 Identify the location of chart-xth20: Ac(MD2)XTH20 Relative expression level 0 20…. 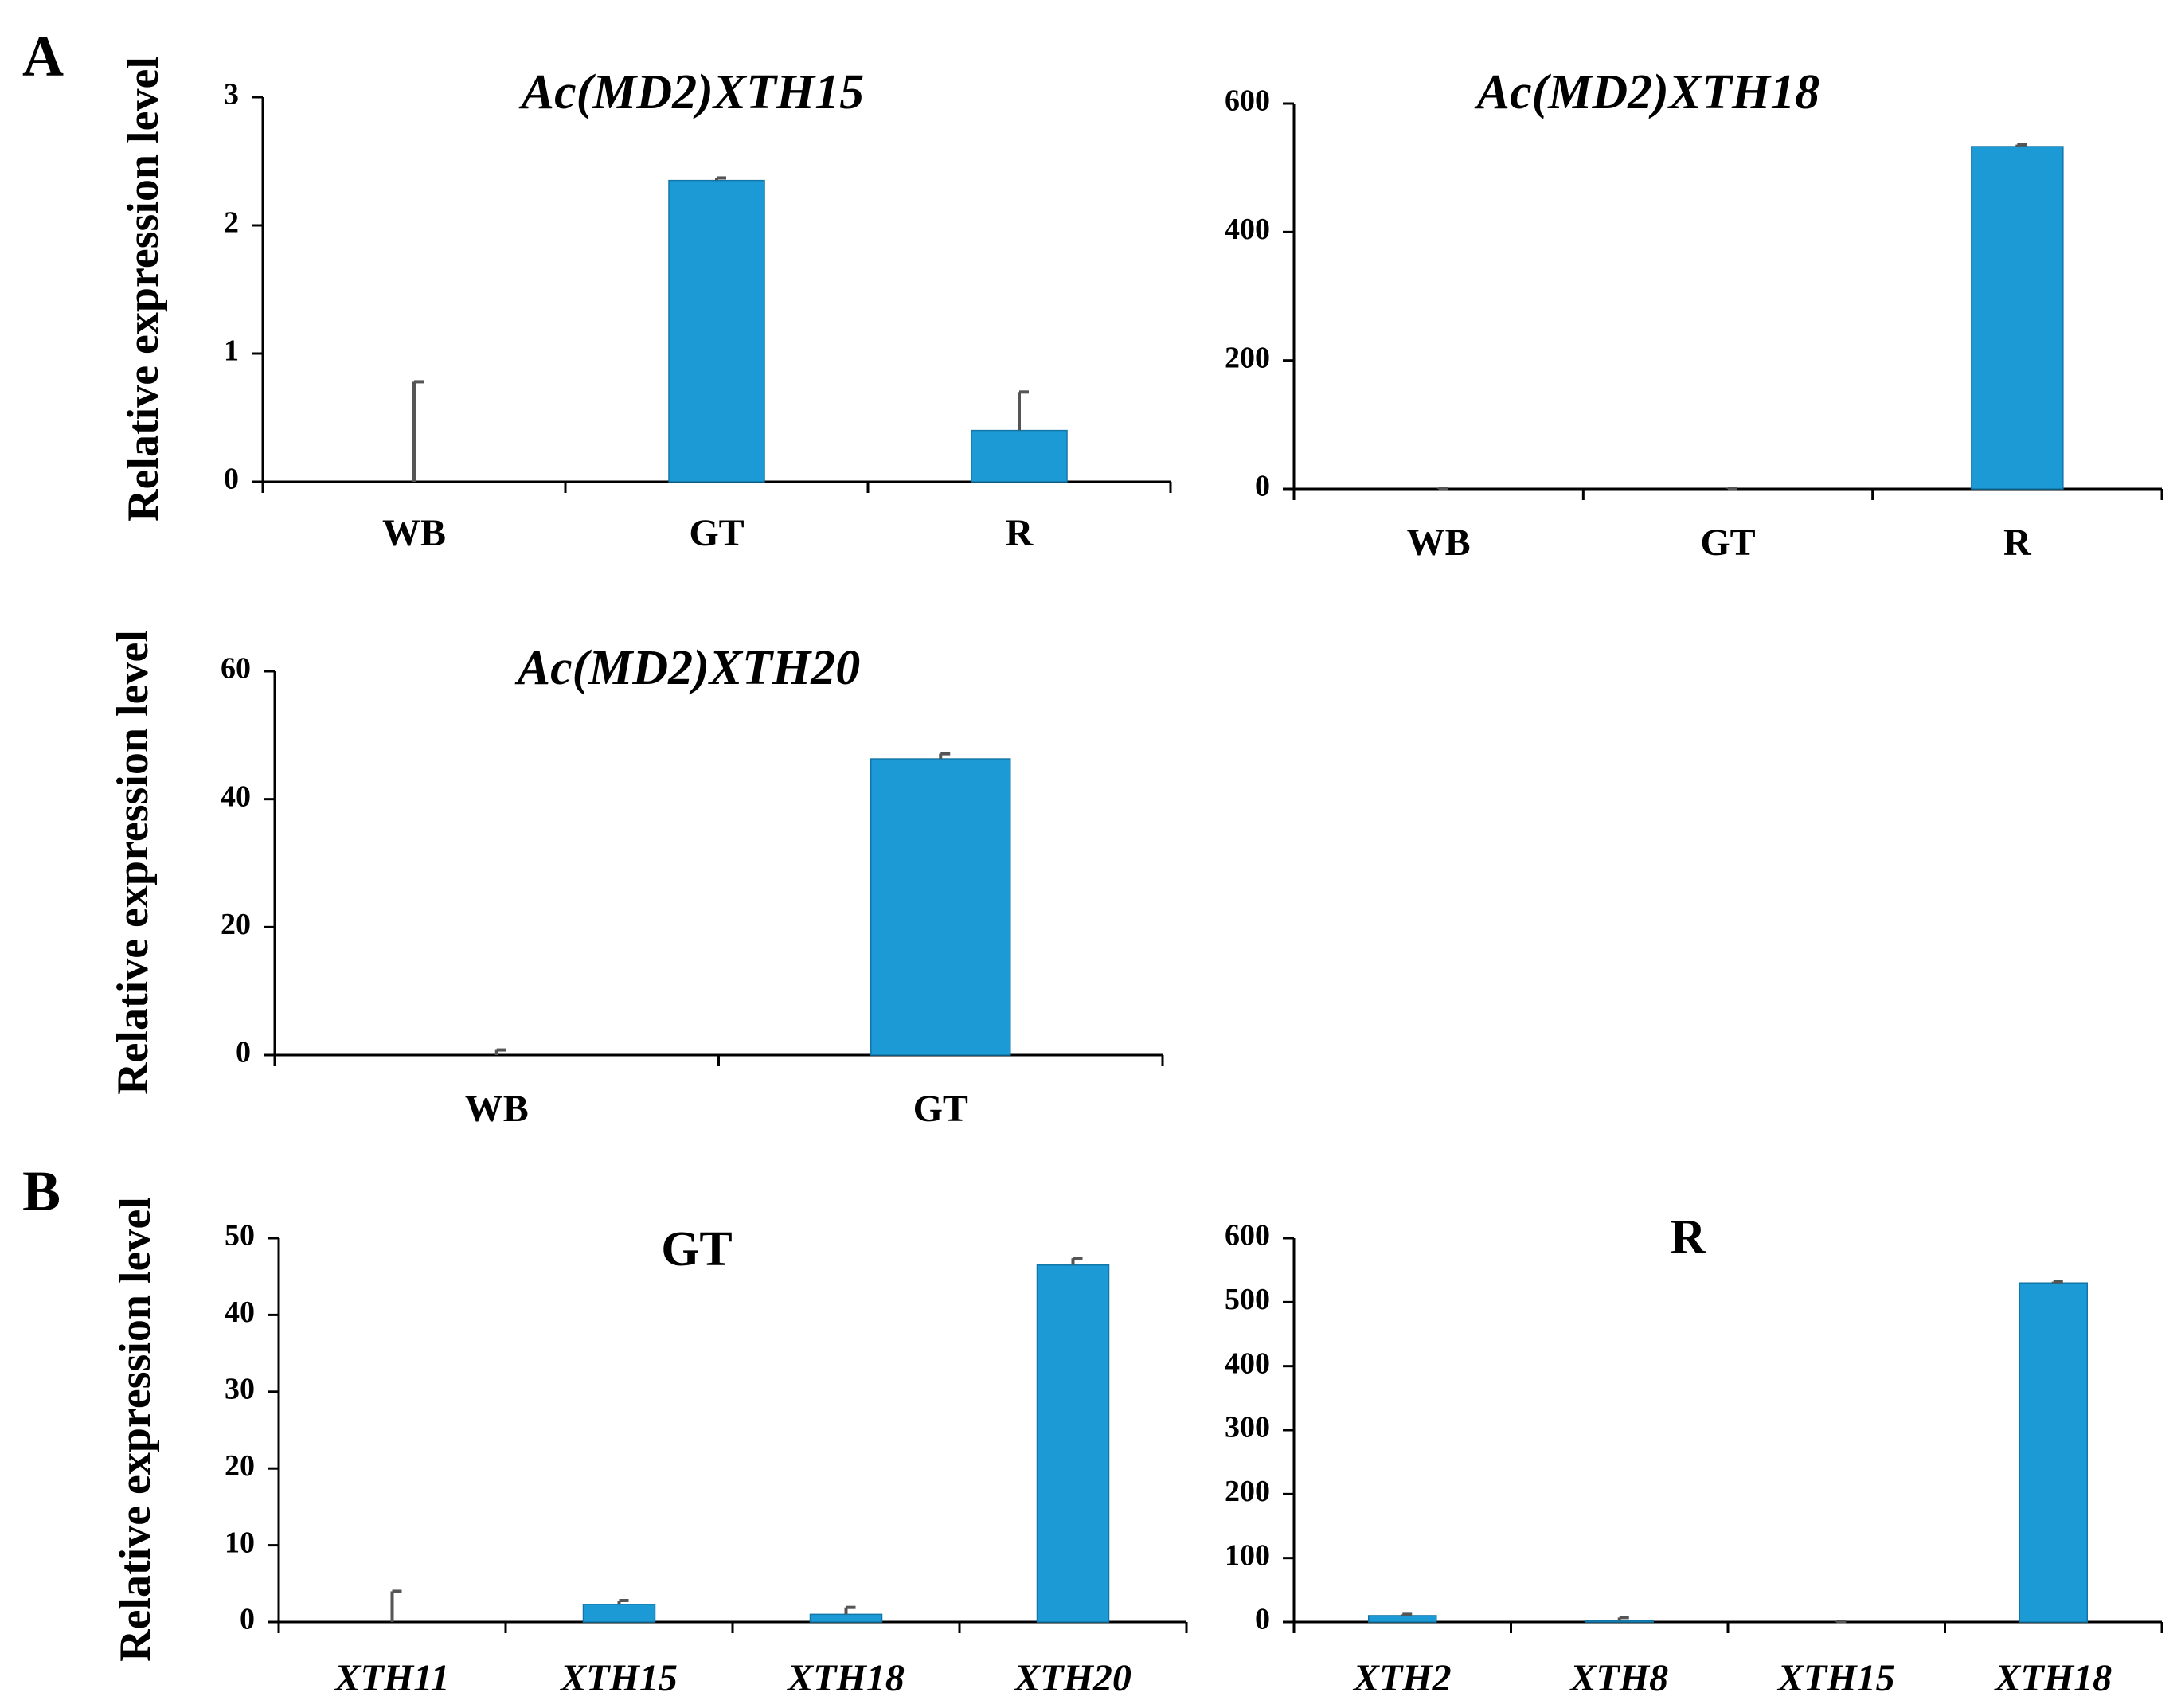
(636, 880).